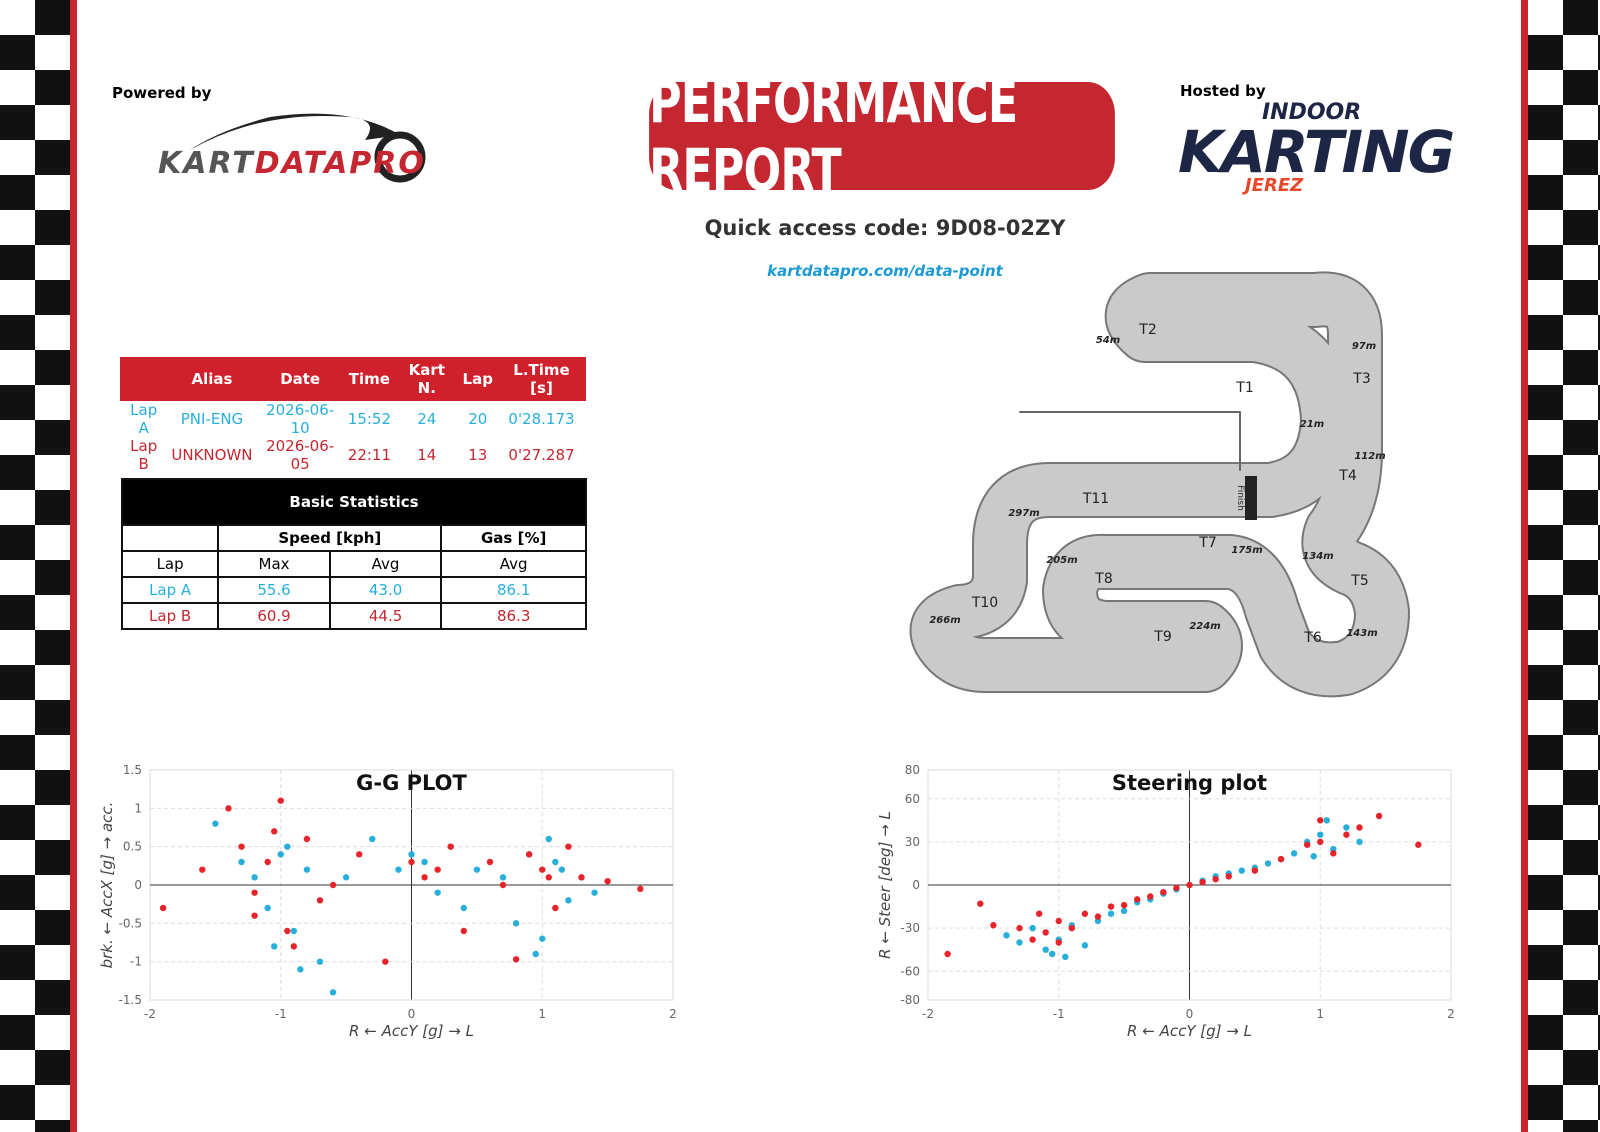 The width and height of the screenshot is (1600, 1132). What do you see at coordinates (1108, 340) in the screenshot?
I see `turn-distance: 54m` at bounding box center [1108, 340].